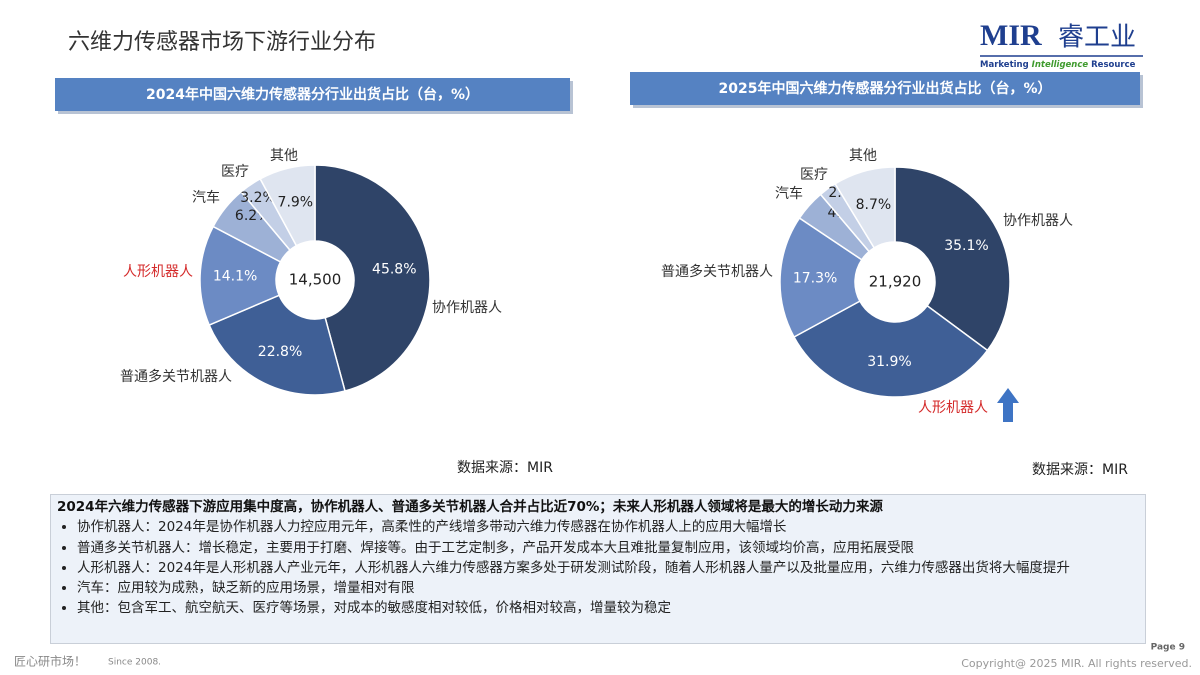  I want to click on value-label: 7.9%, so click(296, 202).